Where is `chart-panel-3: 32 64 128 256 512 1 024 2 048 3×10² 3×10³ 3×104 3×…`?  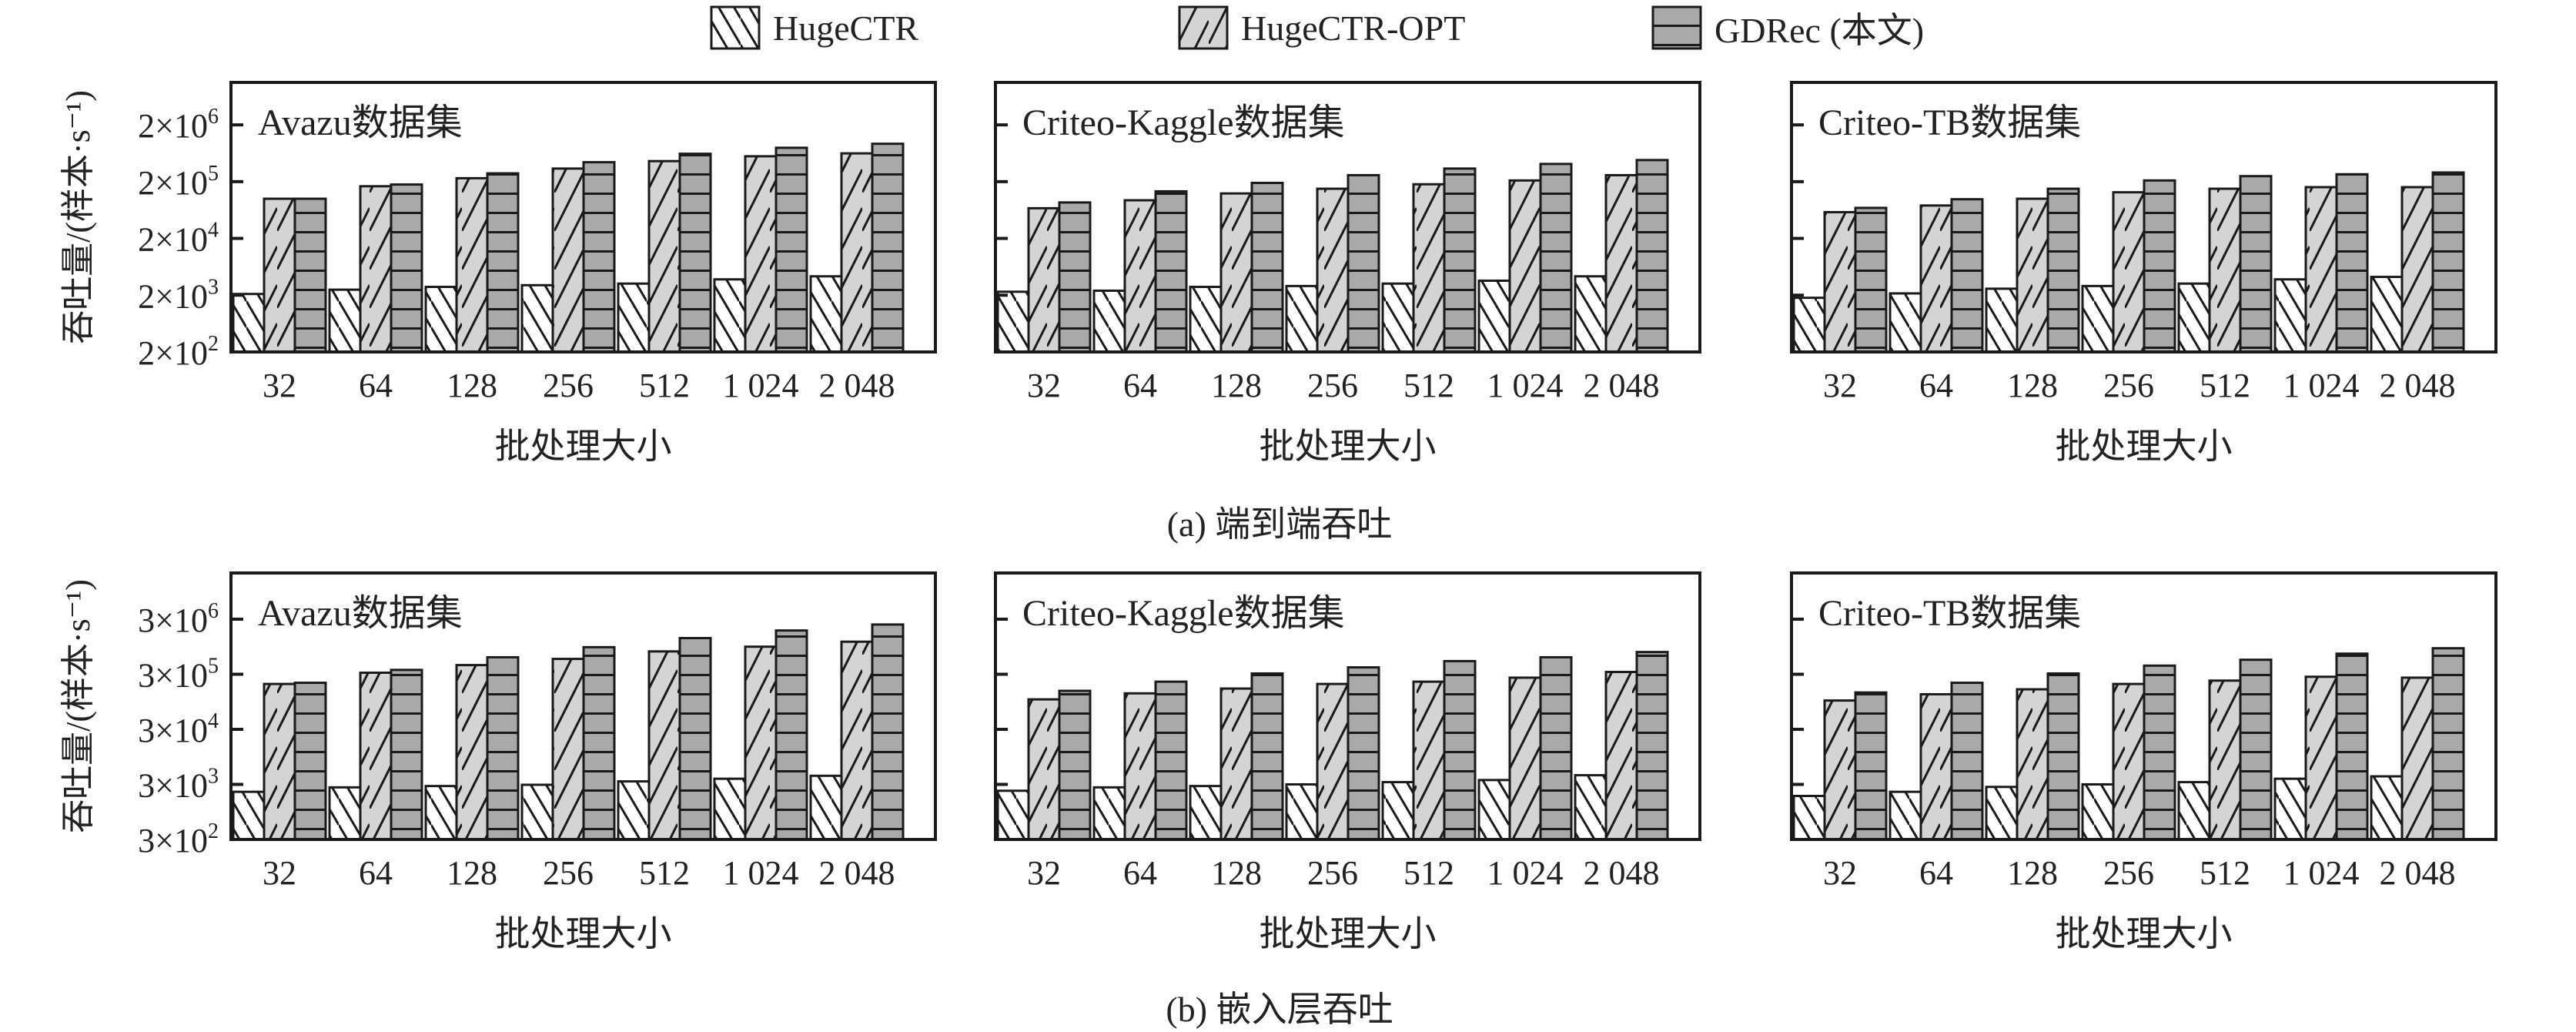
chart-panel-3: 32 64 128 256 512 1 024 2 048 3×10² 3×10³ 3×104 3×… is located at coordinates (537, 762).